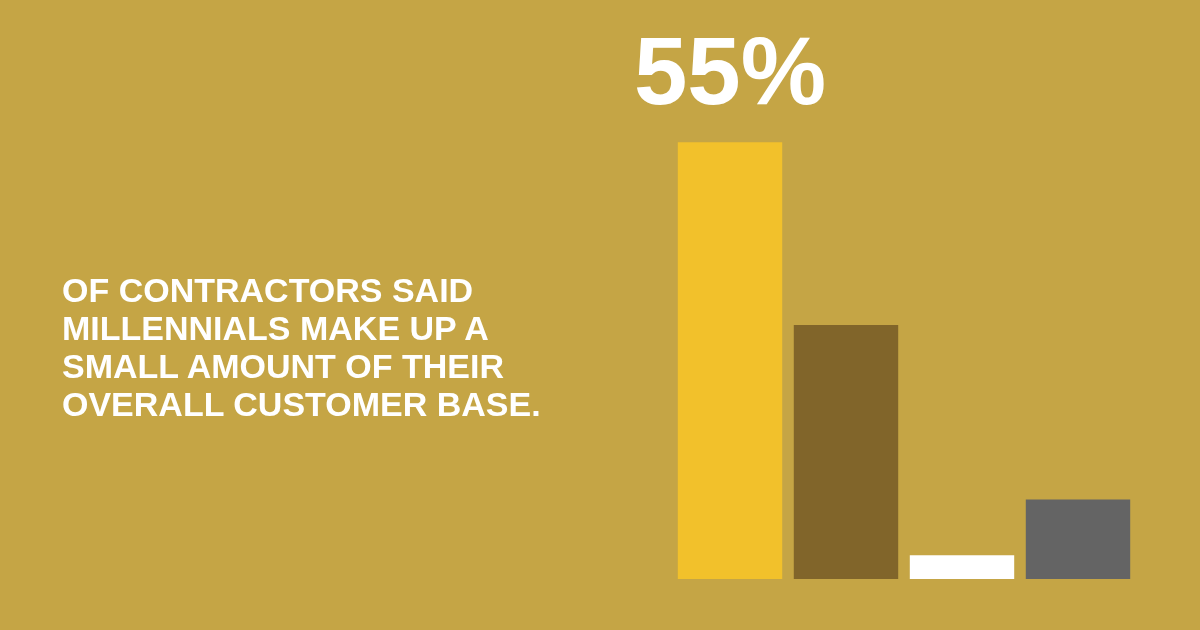  I want to click on data-label: 55%, so click(730, 71).